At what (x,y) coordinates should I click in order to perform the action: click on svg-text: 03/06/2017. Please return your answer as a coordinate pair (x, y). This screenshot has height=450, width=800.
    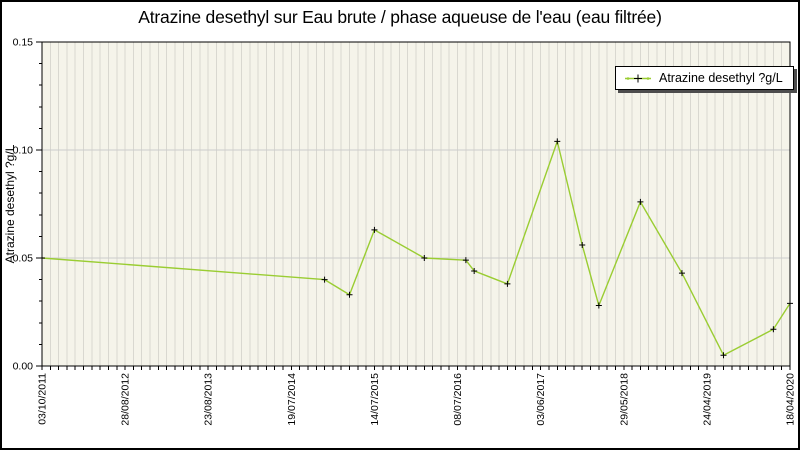
    Looking at the image, I should click on (541, 399).